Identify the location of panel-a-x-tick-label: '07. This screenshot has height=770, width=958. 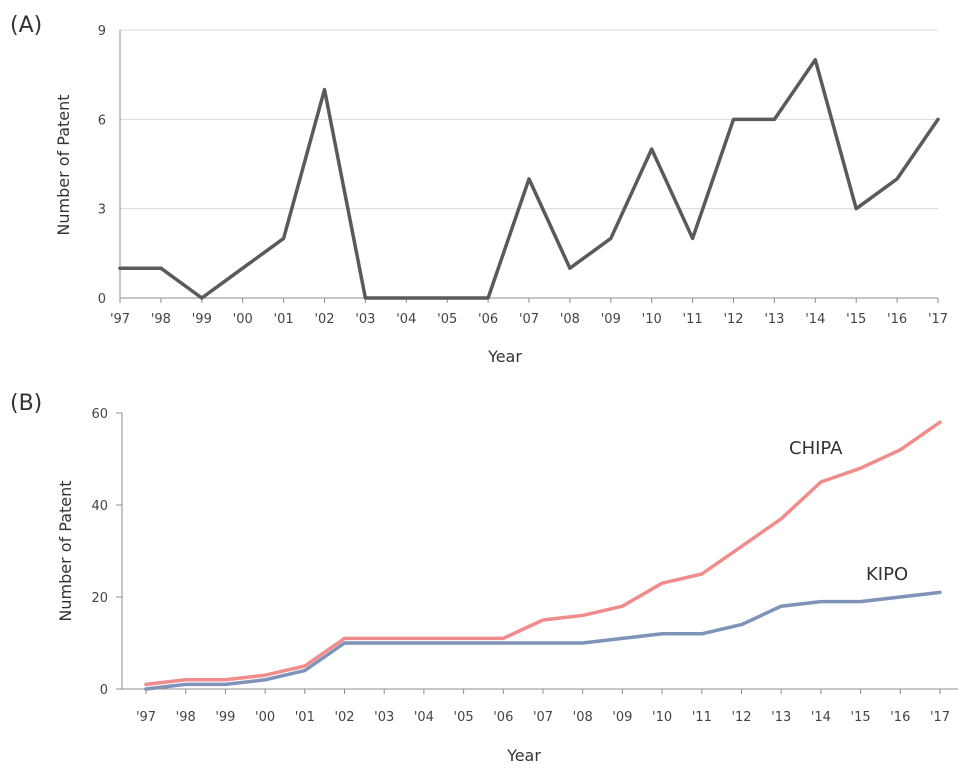
(529, 319).